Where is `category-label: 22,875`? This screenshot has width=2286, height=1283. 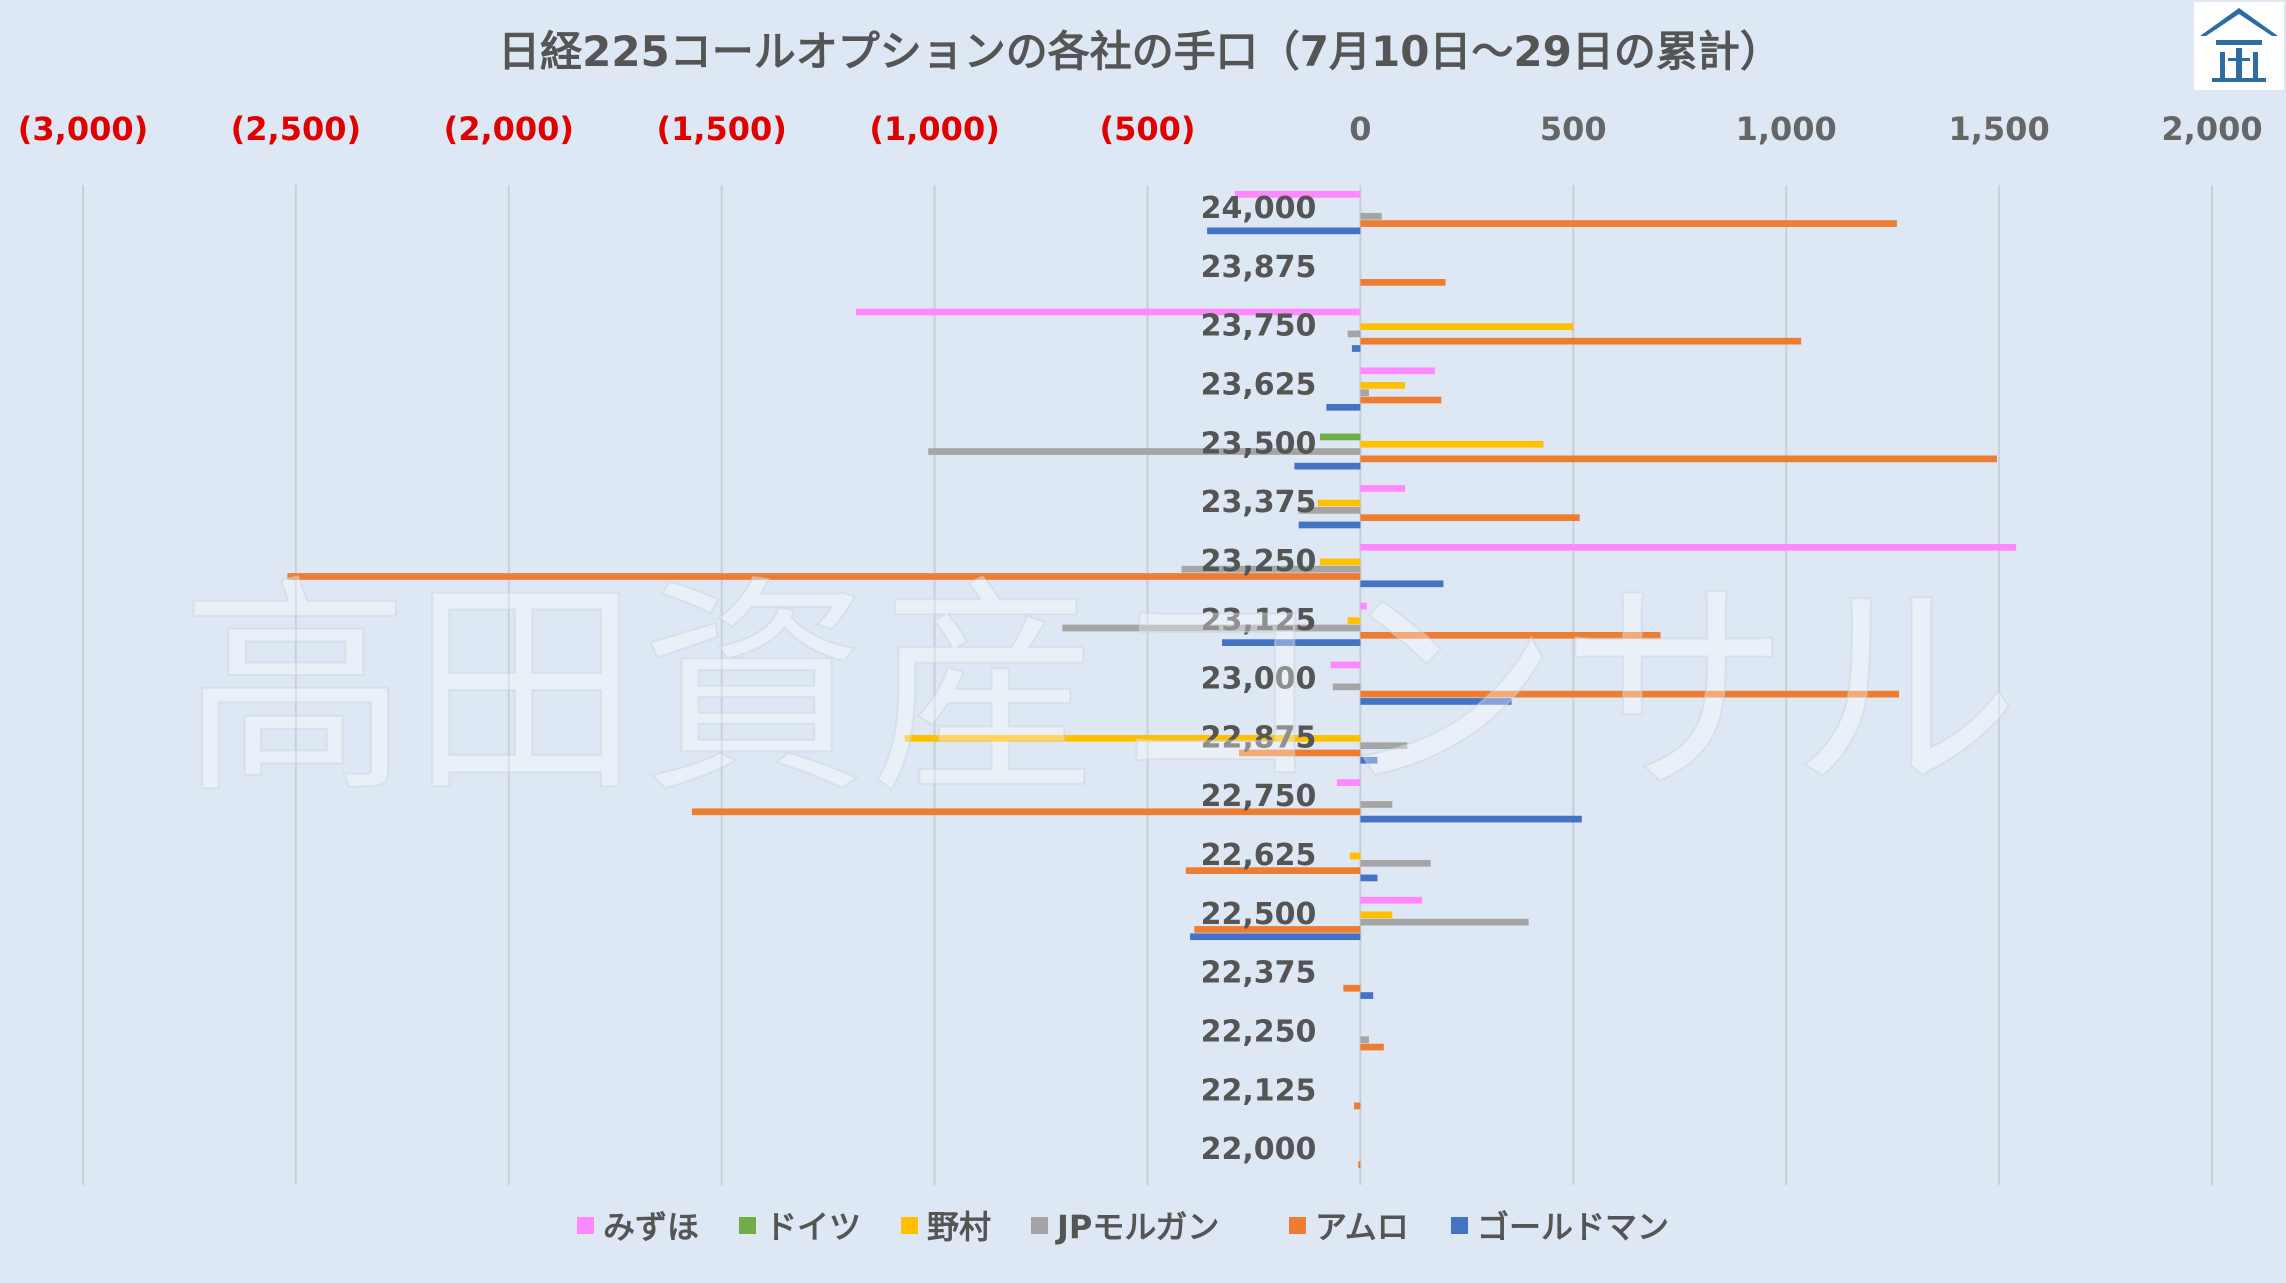
category-label: 22,875 is located at coordinates (1259, 737).